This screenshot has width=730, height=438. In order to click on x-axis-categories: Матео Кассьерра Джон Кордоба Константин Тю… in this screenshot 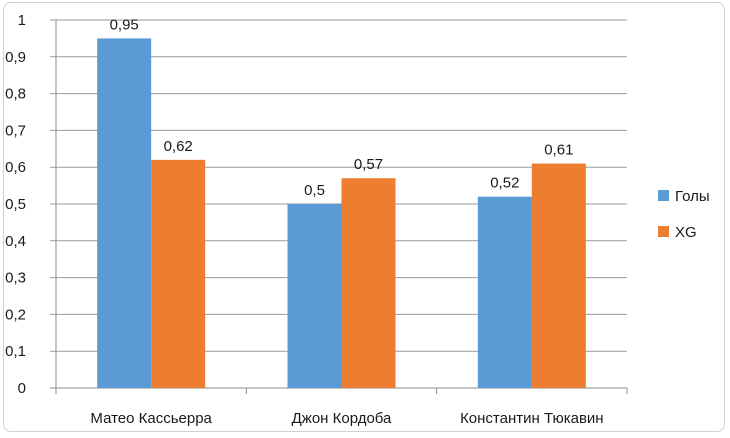, I will do `click(346, 418)`.